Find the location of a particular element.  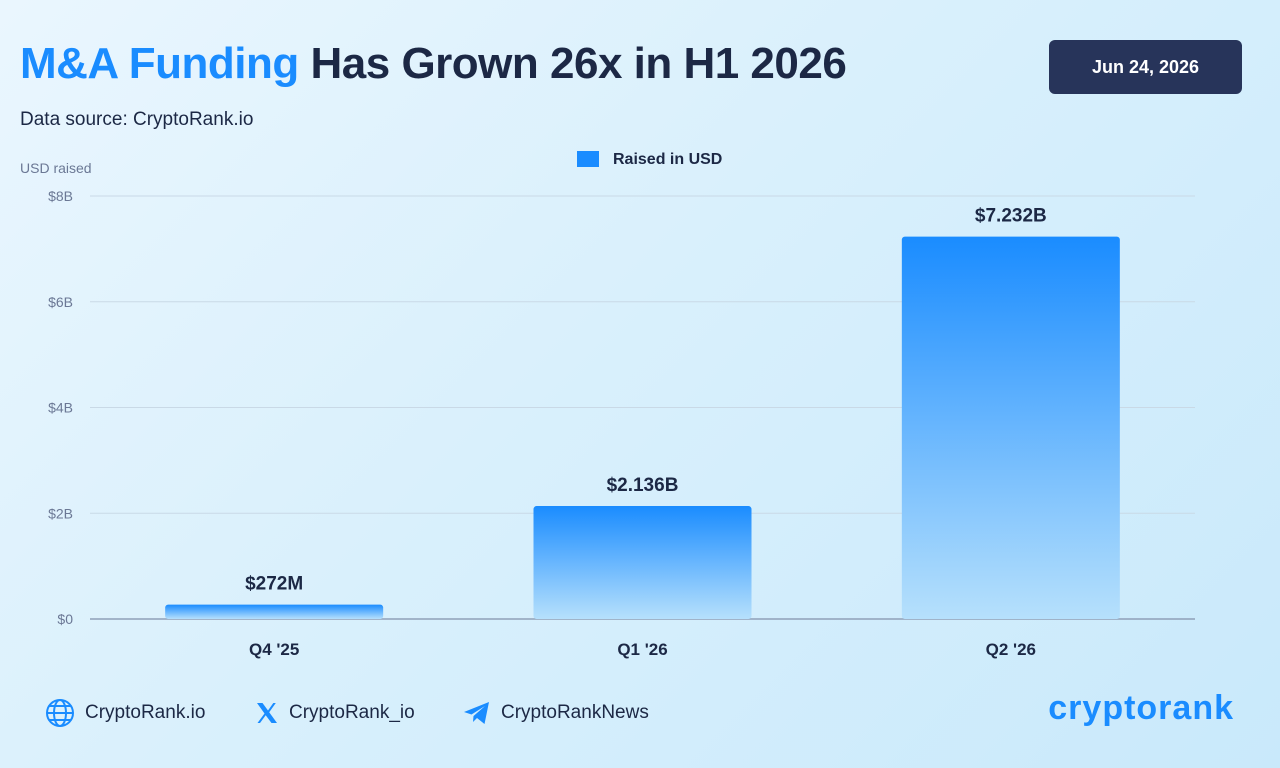

globe-icon is located at coordinates (60, 713).